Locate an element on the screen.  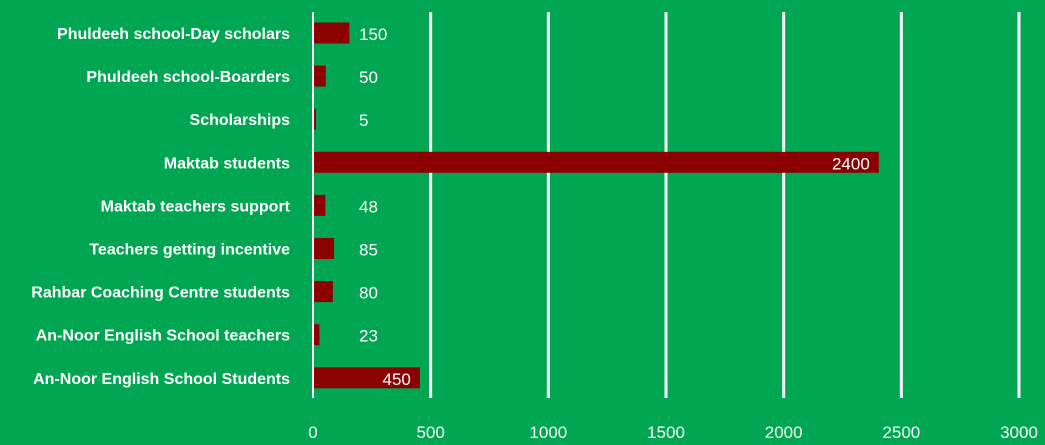
category-label: Phuldeeh school-Day scholars is located at coordinates (173, 34).